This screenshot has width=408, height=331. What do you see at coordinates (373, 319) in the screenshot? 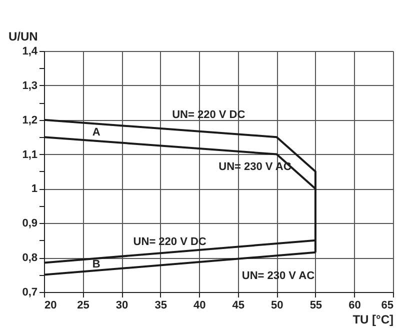
I see `x-axis-title: TU [°C]` at bounding box center [373, 319].